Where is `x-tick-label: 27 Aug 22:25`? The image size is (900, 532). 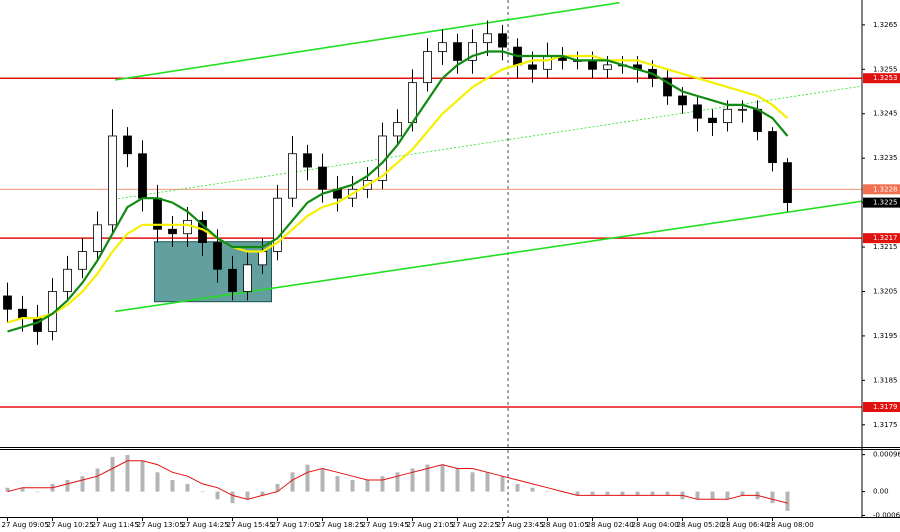
x-tick-label: 27 Aug 22:25 is located at coordinates (475, 525).